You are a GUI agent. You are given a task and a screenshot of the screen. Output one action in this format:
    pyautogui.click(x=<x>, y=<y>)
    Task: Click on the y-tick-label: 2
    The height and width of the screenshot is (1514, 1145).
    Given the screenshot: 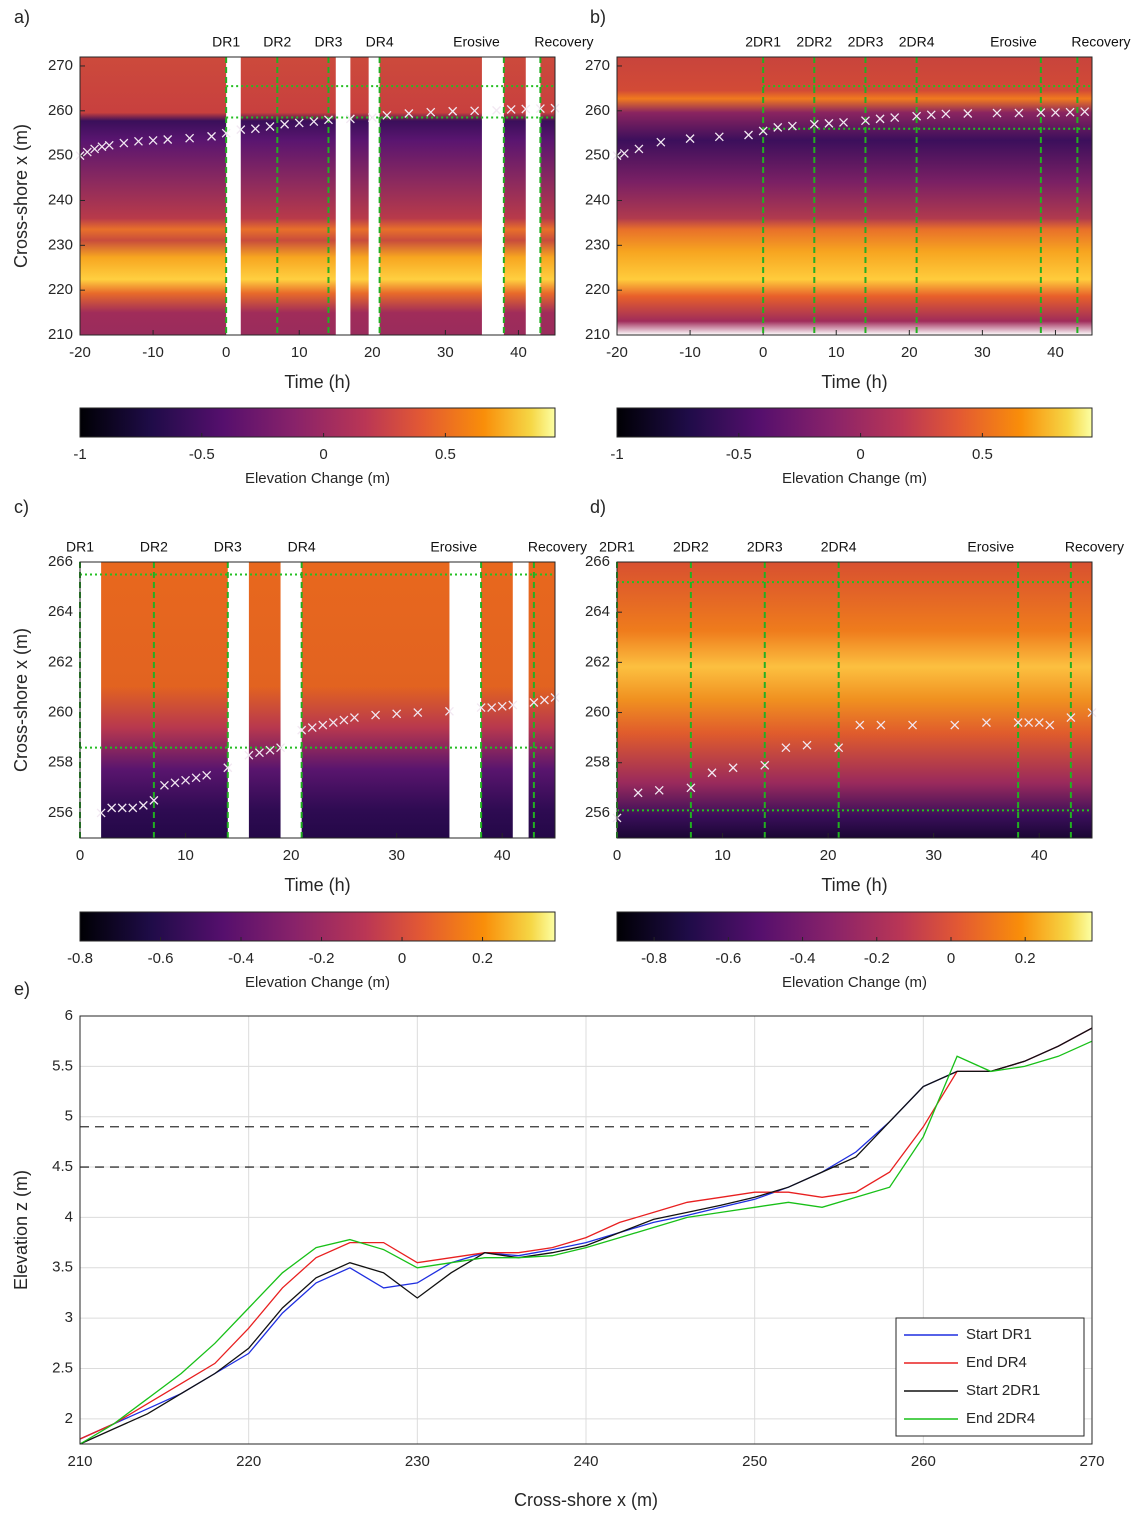 What is the action you would take?
    pyautogui.click(x=69, y=1418)
    